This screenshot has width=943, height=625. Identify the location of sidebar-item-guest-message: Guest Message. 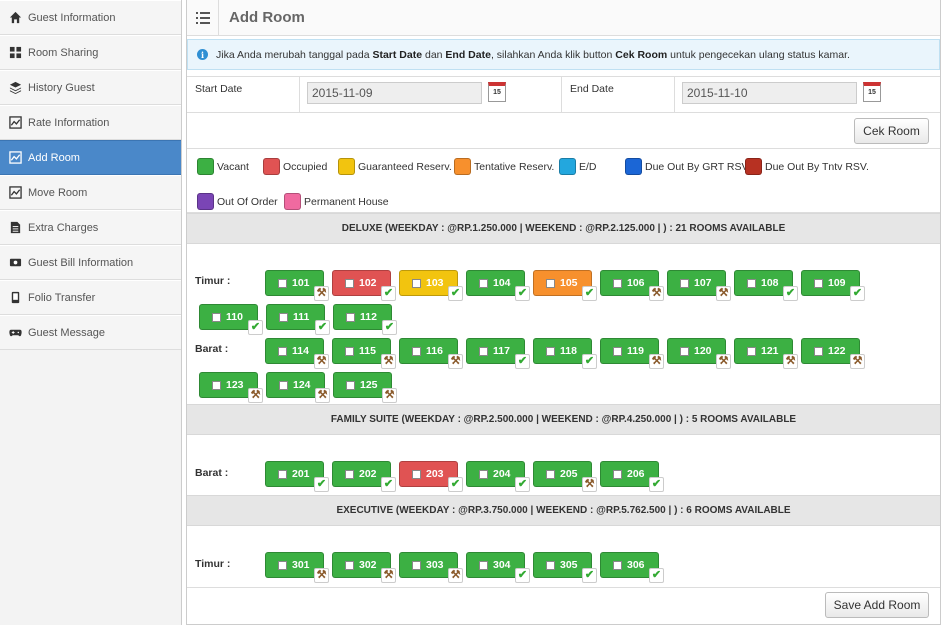
(90, 332).